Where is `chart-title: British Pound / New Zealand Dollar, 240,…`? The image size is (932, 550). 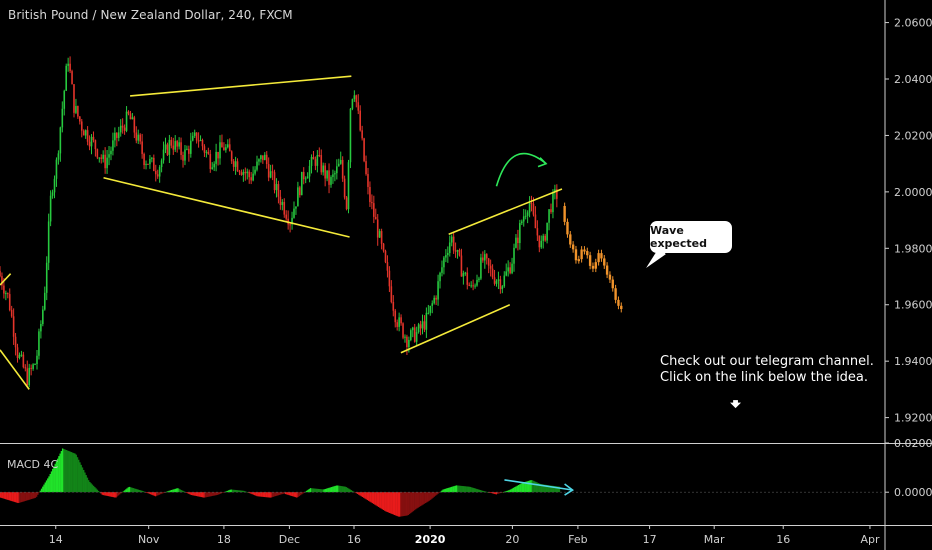
chart-title: British Pound / New Zealand Dollar, 240,… is located at coordinates (150, 15).